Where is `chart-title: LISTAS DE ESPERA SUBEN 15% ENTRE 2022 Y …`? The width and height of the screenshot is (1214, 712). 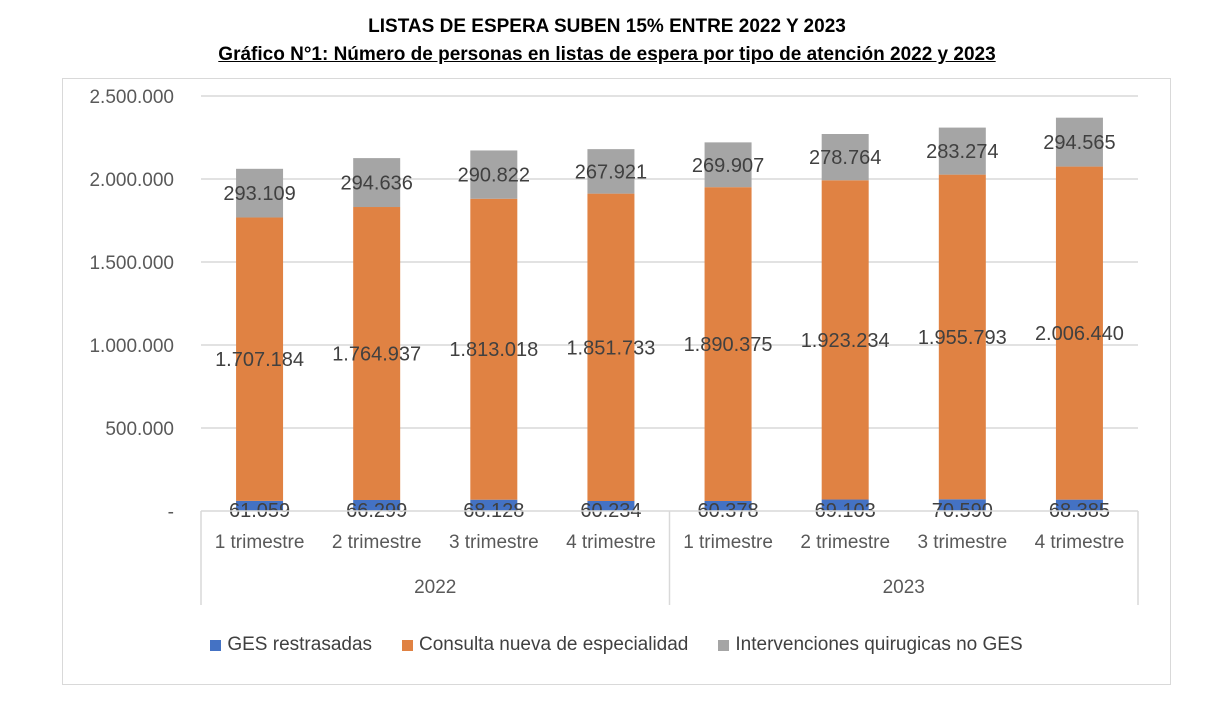
chart-title: LISTAS DE ESPERA SUBEN 15% ENTRE 2022 Y … is located at coordinates (607, 26).